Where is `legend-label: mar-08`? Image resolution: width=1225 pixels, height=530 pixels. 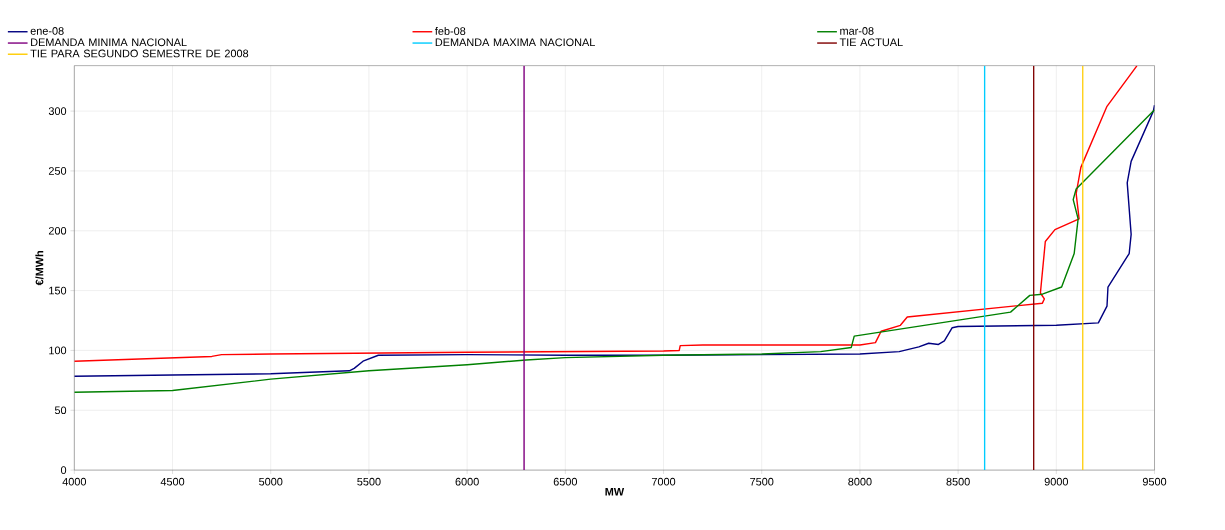 legend-label: mar-08 is located at coordinates (857, 31).